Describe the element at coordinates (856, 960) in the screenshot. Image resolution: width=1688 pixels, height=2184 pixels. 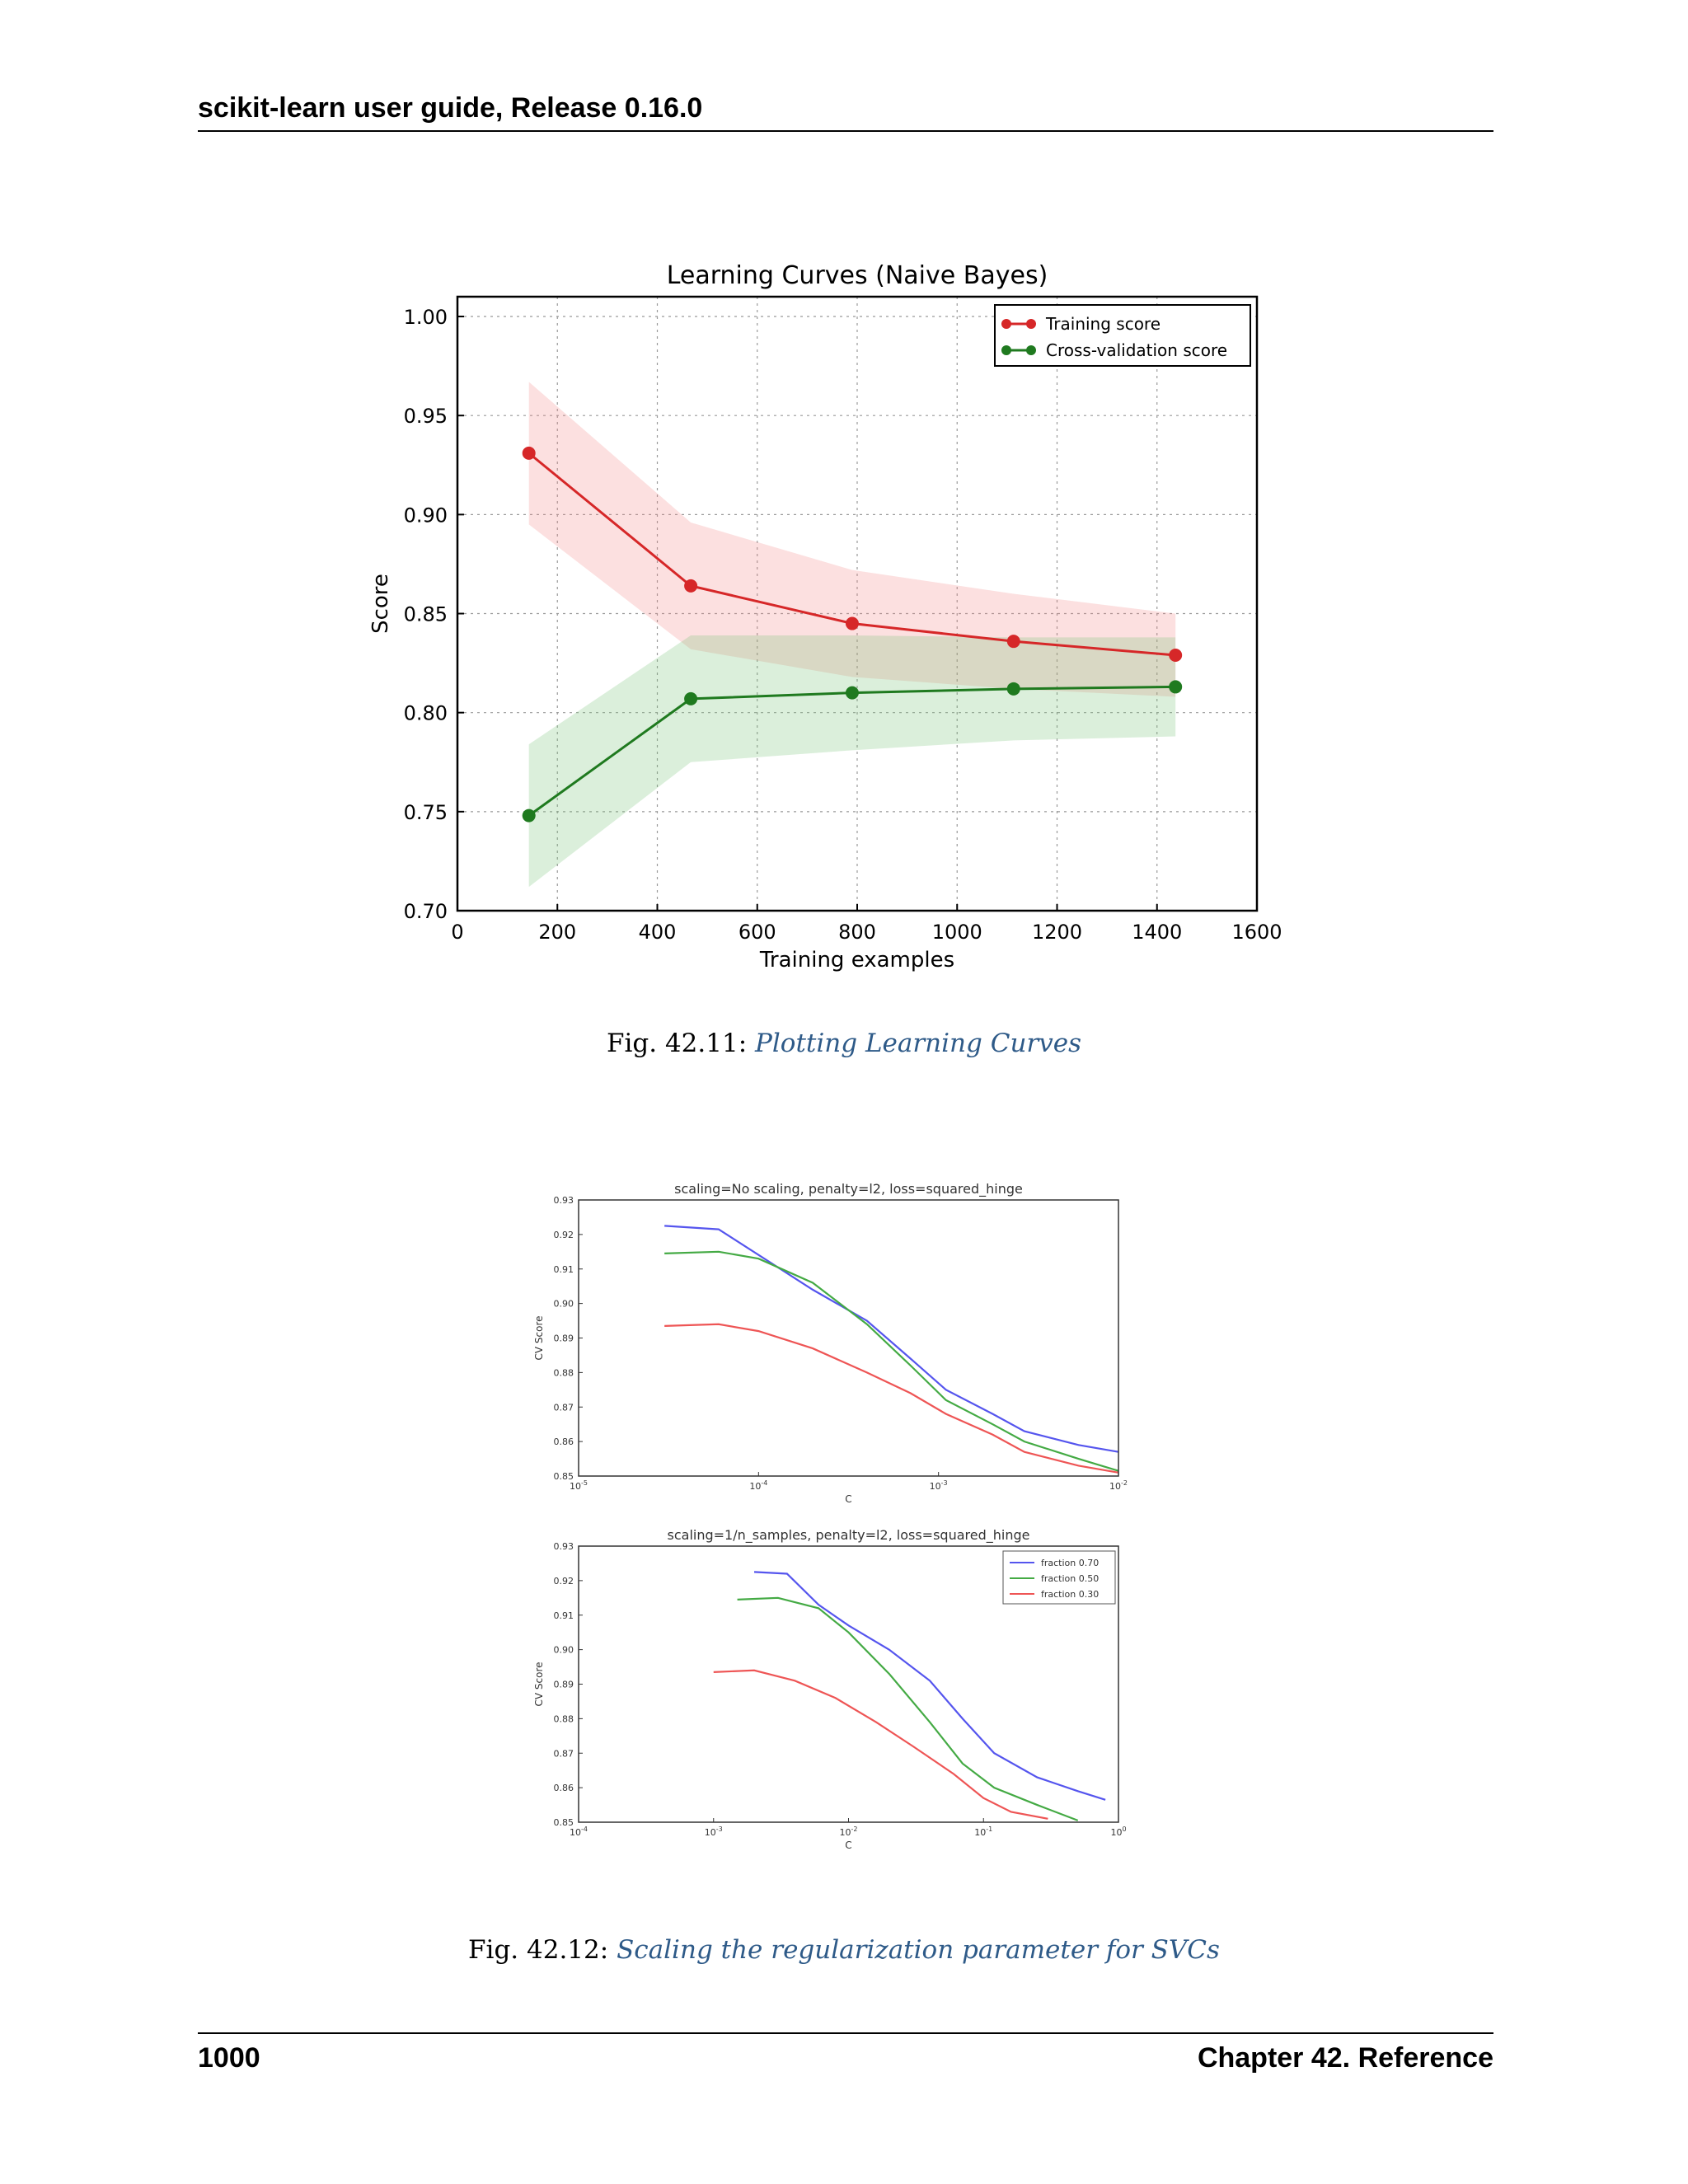
I see `x-axis-label: Training examples` at that location.